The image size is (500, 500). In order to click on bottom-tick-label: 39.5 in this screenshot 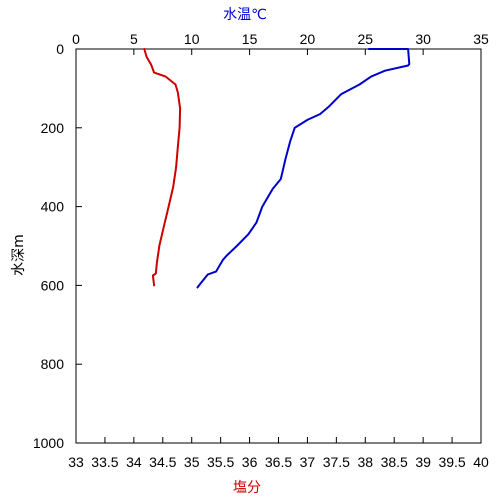, I will do `click(451, 462)`.